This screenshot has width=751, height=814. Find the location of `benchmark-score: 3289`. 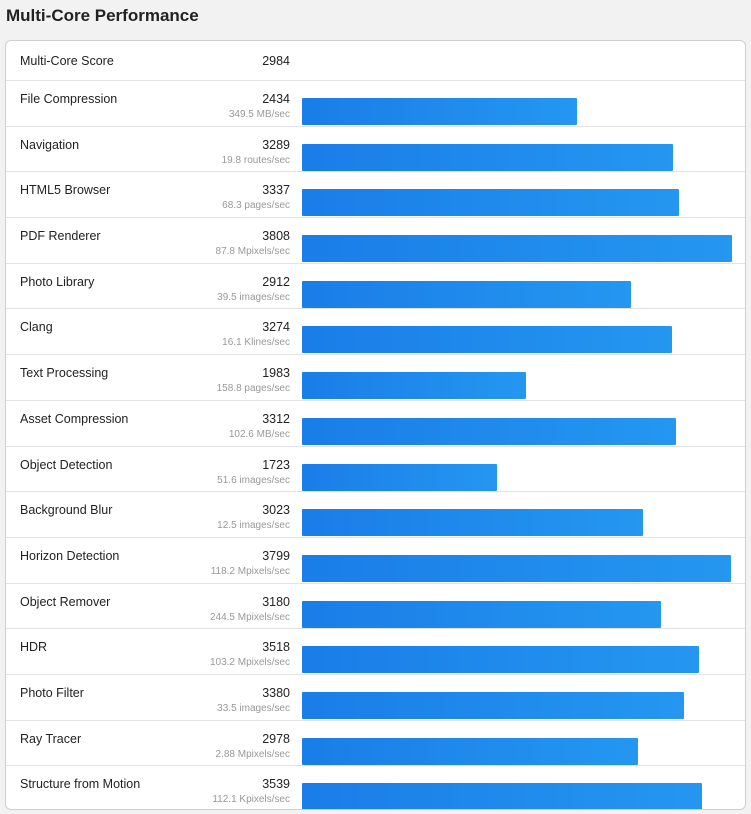

benchmark-score: 3289 is located at coordinates (276, 144).